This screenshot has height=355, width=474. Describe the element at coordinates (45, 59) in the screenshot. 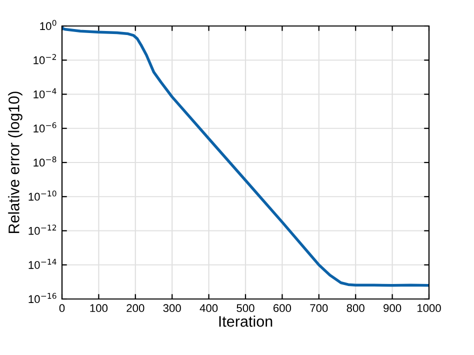

I see `y-tick-label: 10$^{−2}$` at that location.